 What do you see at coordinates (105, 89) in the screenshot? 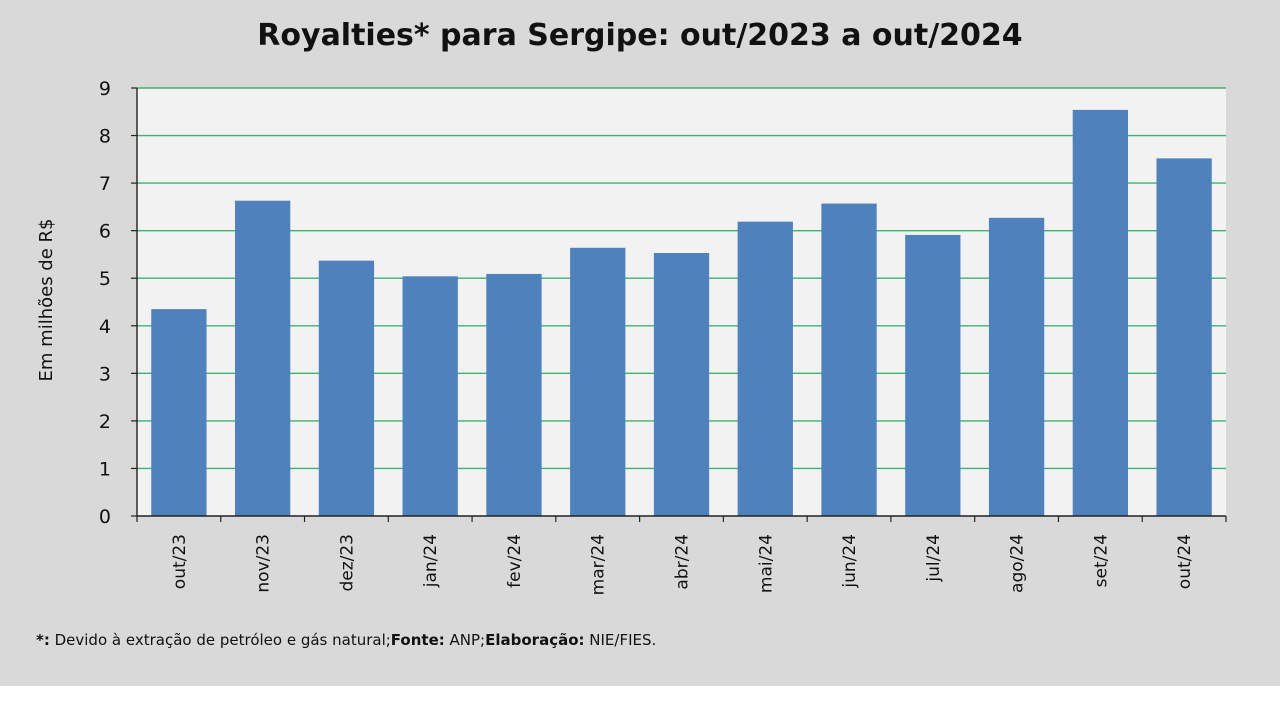
I see `y-tick-label: 9` at bounding box center [105, 89].